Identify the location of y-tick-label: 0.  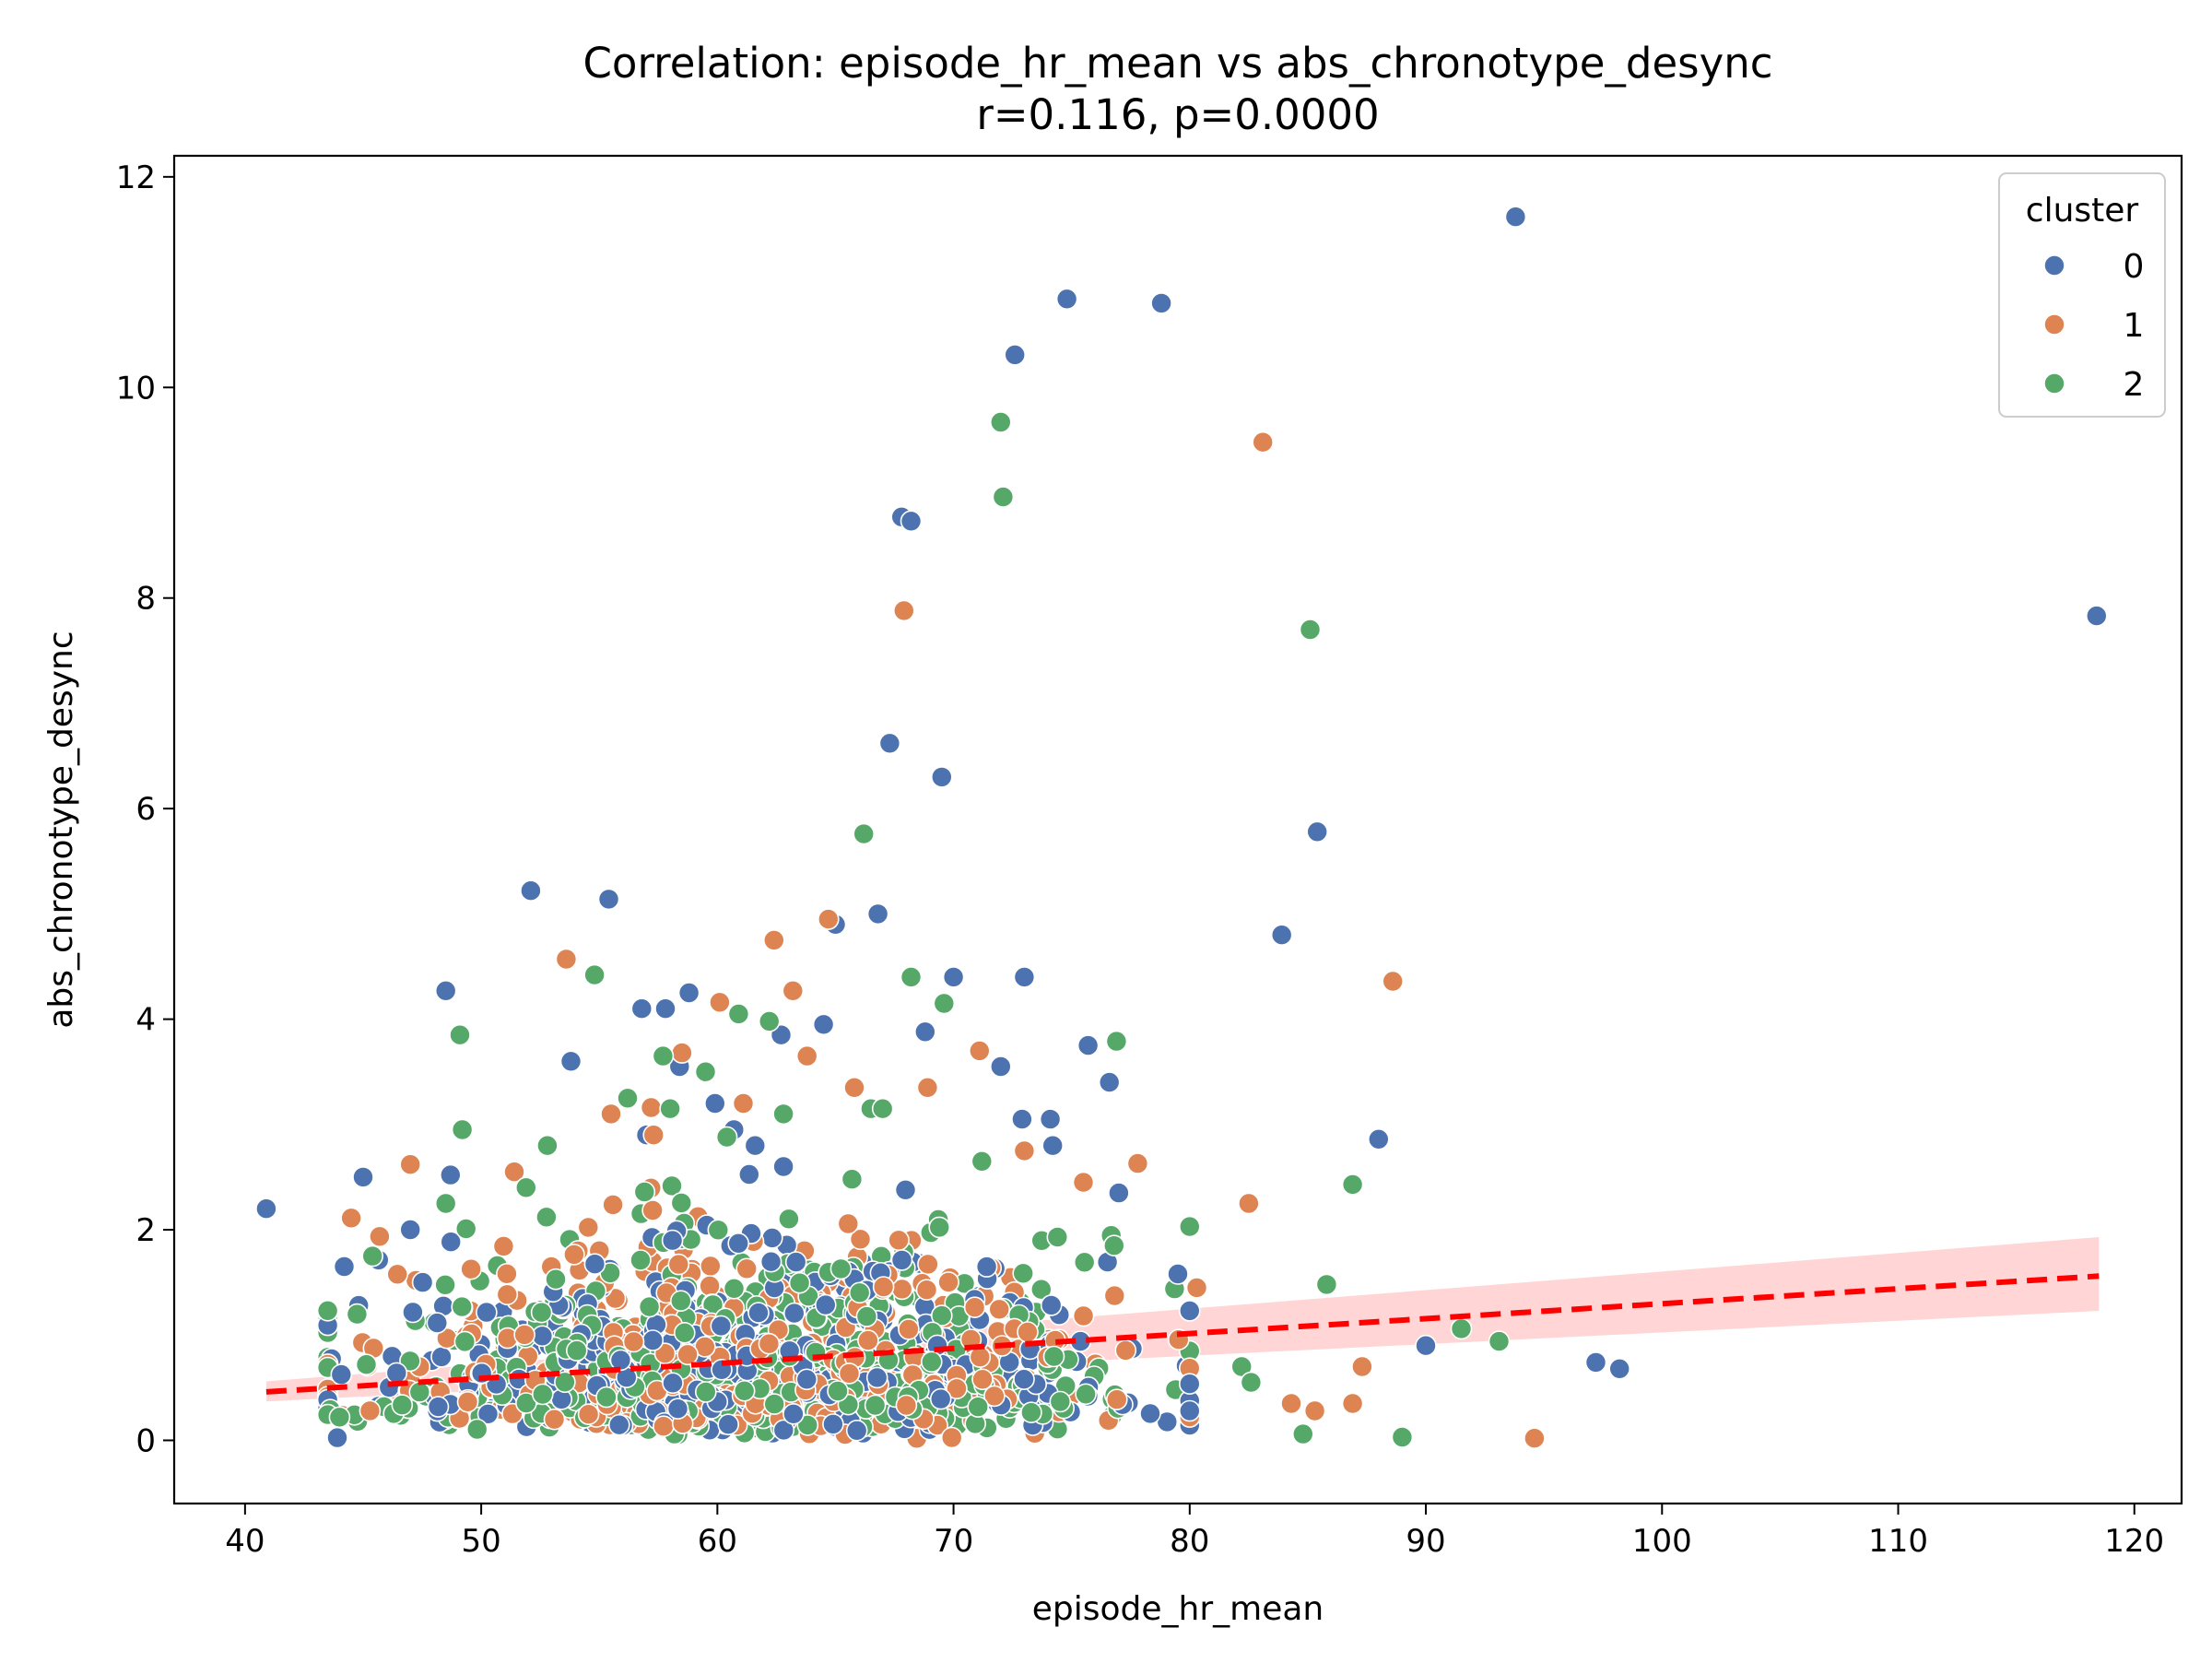
(145, 1440).